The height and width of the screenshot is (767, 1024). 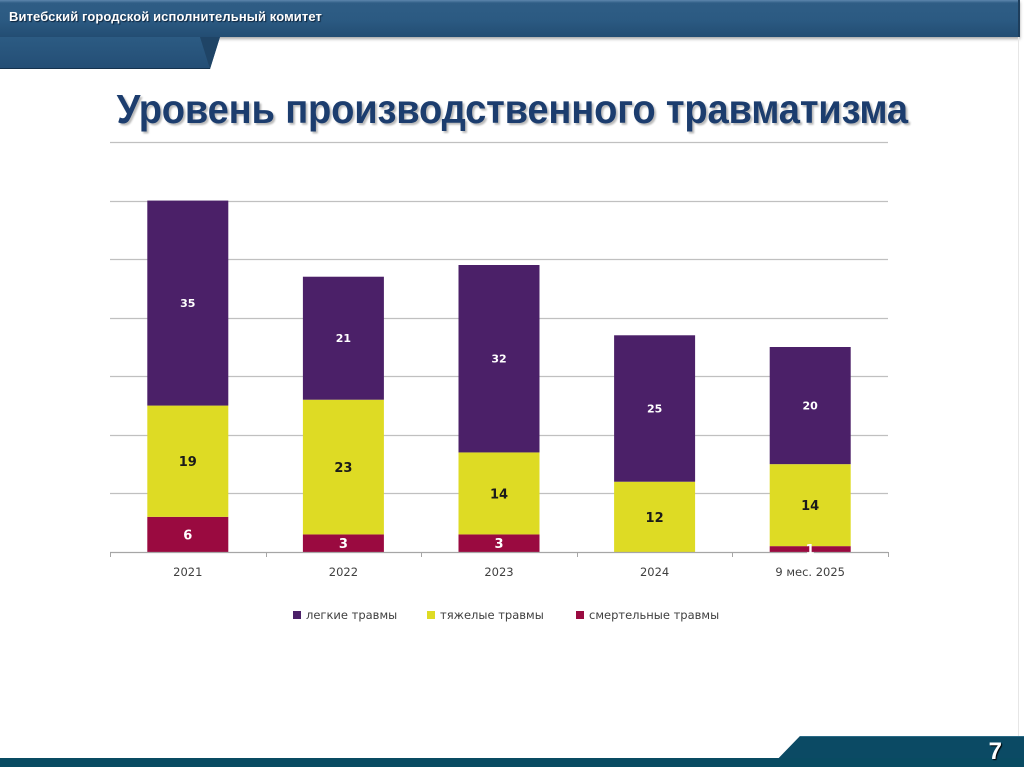 What do you see at coordinates (654, 615) in the screenshot?
I see `legend-label-fatal: смертельные травмы` at bounding box center [654, 615].